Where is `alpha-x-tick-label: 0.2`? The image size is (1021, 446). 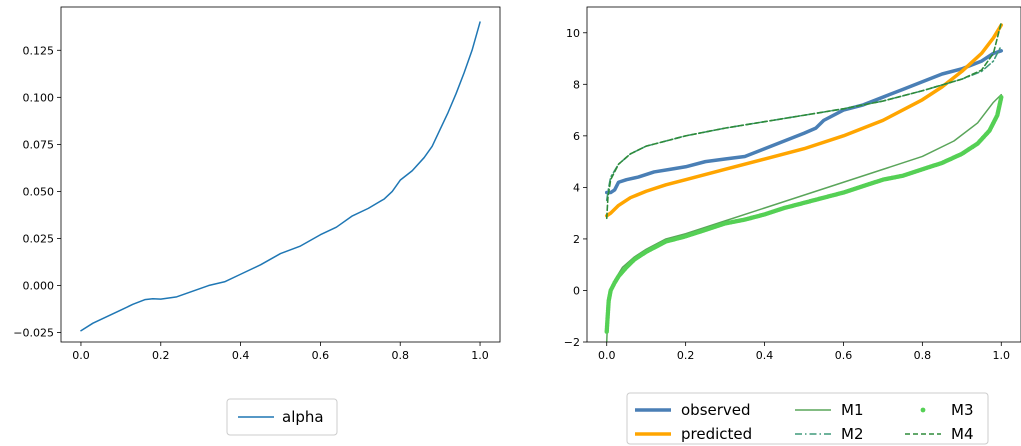 alpha-x-tick-label: 0.2 is located at coordinates (161, 355).